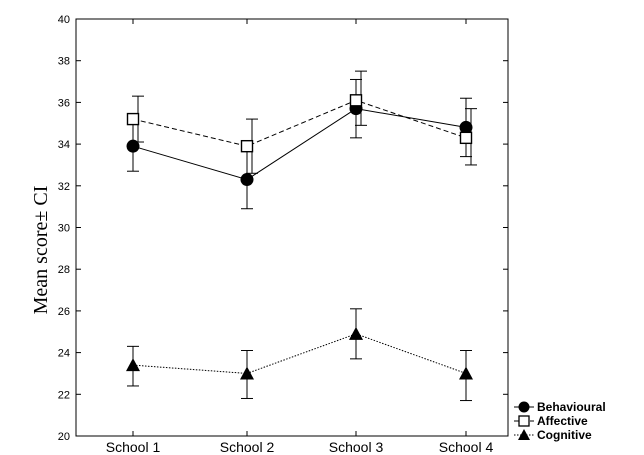 This screenshot has width=644, height=455. What do you see at coordinates (64, 270) in the screenshot?
I see `y-tick-label: 28` at bounding box center [64, 270].